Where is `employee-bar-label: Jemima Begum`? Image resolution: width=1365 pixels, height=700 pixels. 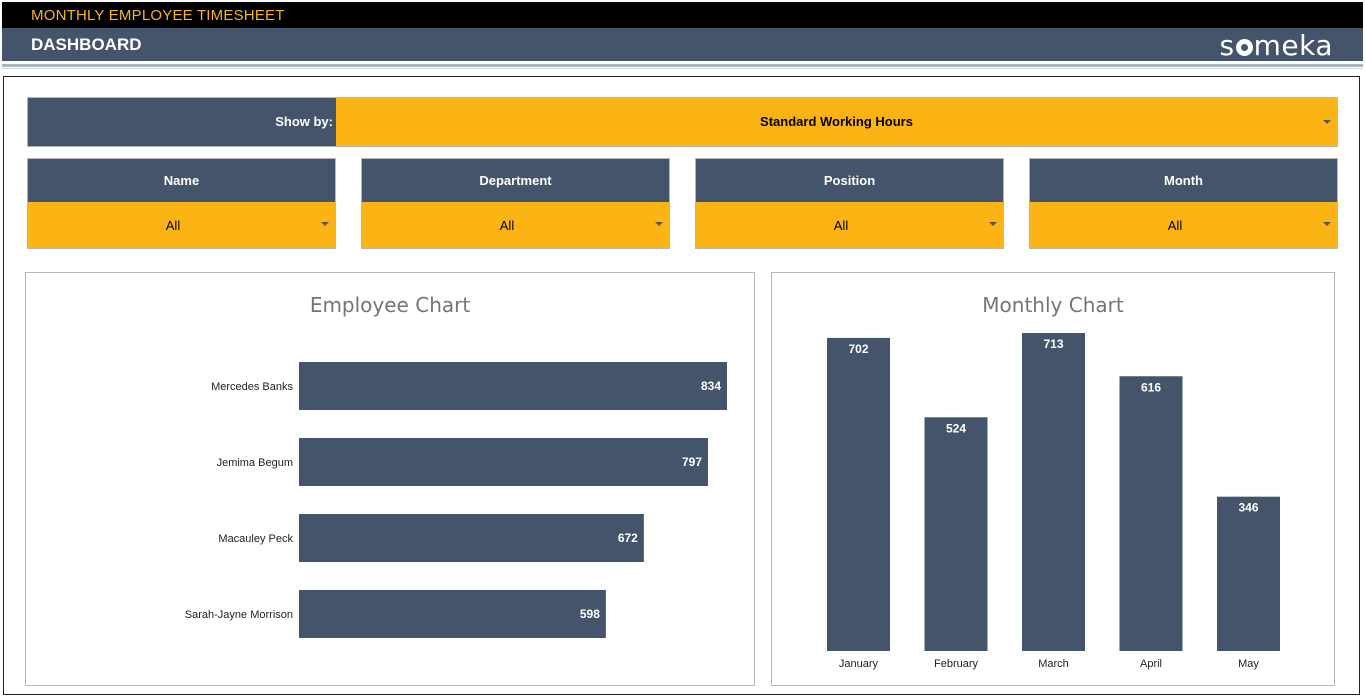 employee-bar-label: Jemima Begum is located at coordinates (255, 463).